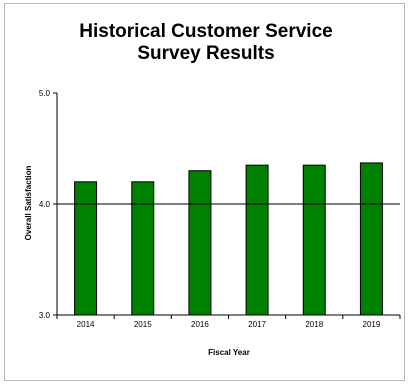 Image resolution: width=412 pixels, height=386 pixels. What do you see at coordinates (45, 315) in the screenshot?
I see `y-tick-label: 3.0` at bounding box center [45, 315].